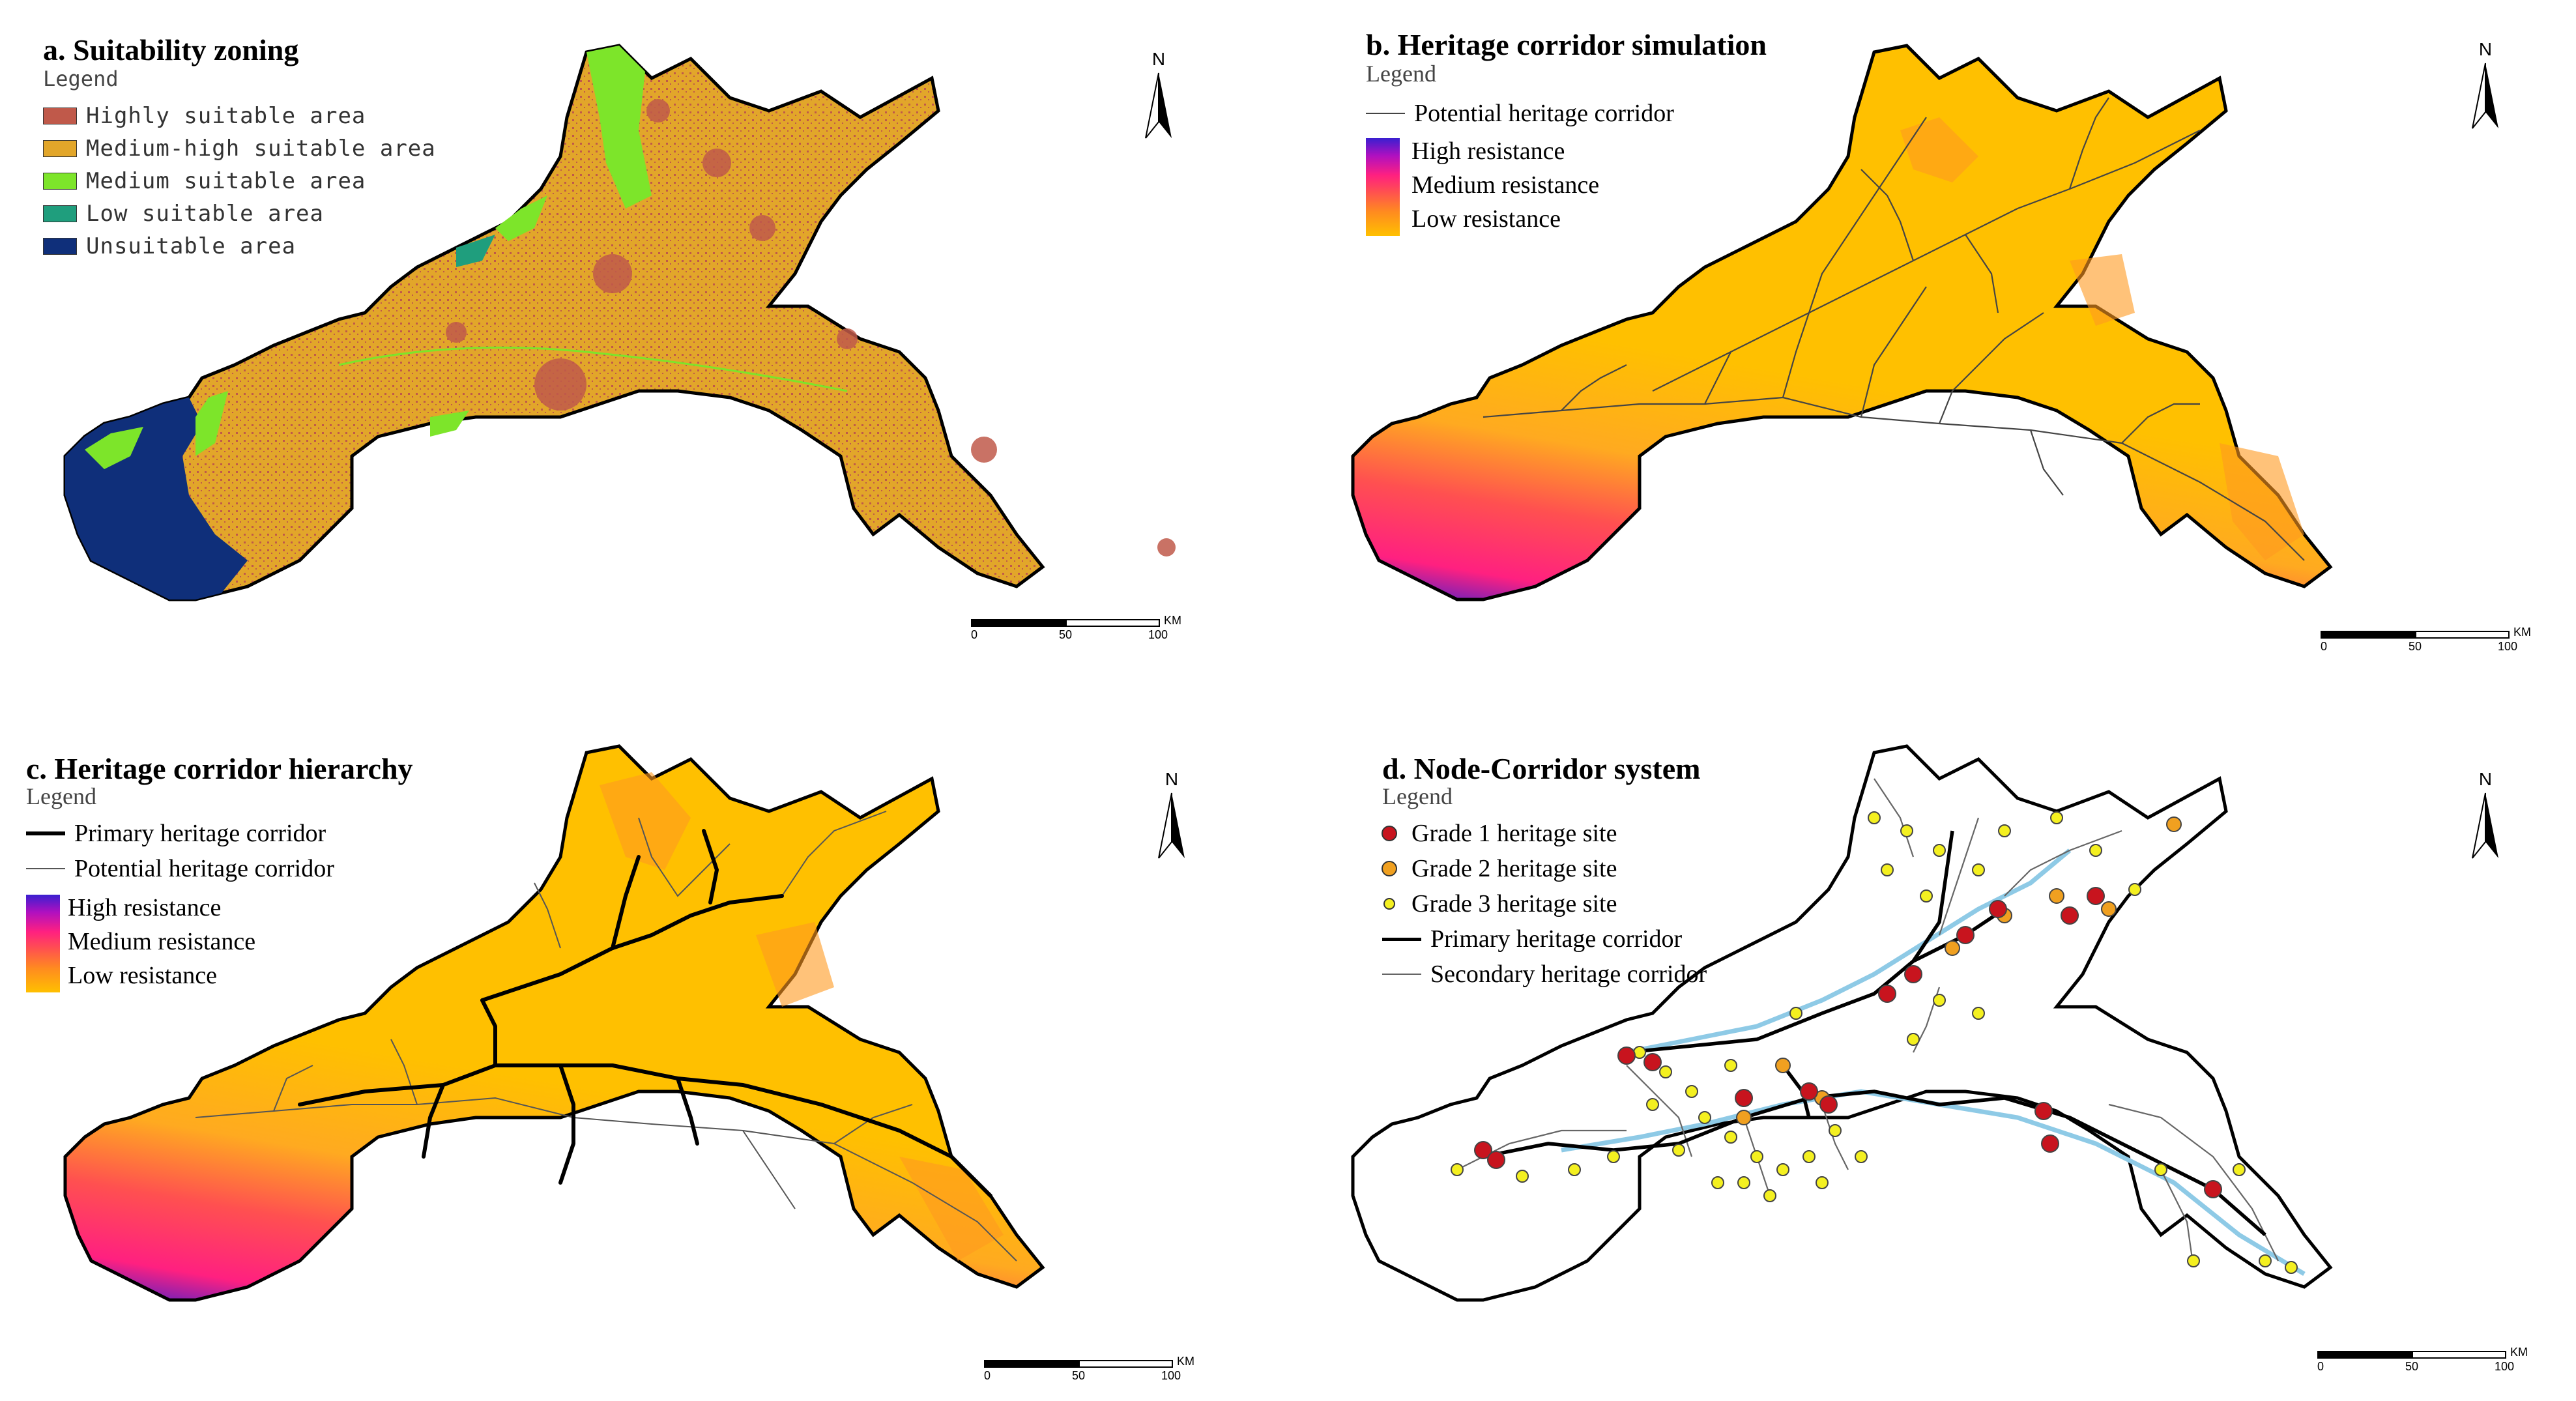  I want to click on panel-b-legend-heading: Legend, so click(1401, 74).